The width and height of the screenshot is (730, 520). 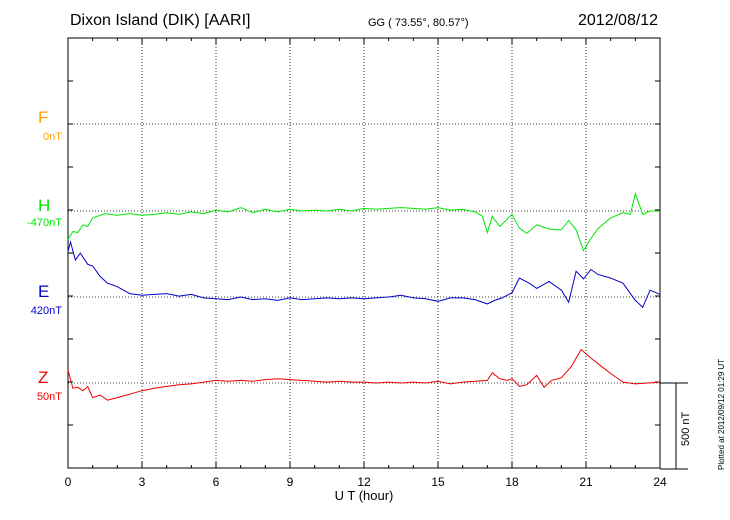 I want to click on component-baseline-f: 0nT, so click(x=52, y=137).